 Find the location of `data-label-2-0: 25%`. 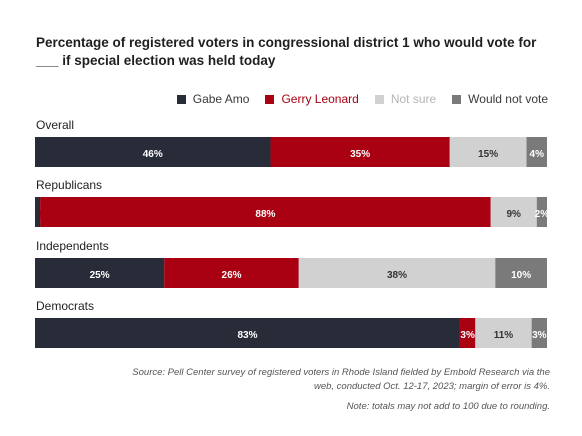

data-label-2-0: 25% is located at coordinates (100, 275).